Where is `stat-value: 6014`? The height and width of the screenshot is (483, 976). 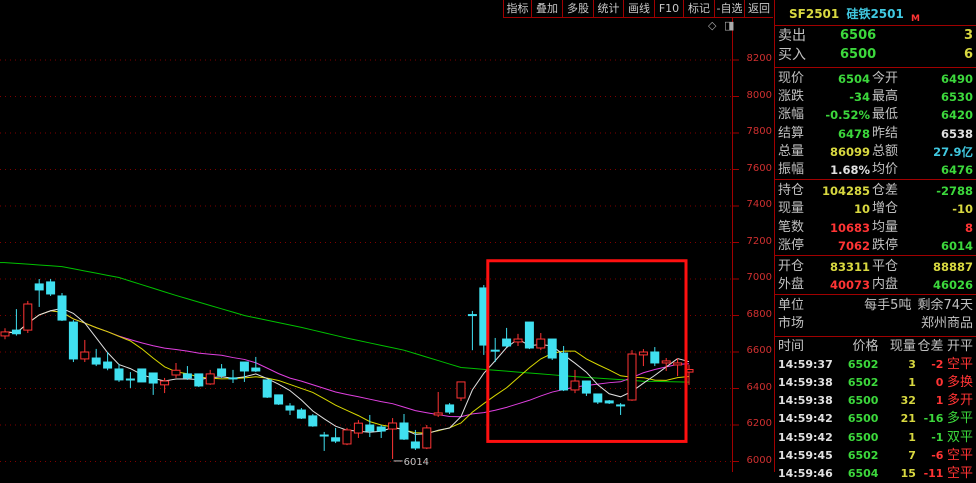
stat-value: 6014 is located at coordinates (956, 245).